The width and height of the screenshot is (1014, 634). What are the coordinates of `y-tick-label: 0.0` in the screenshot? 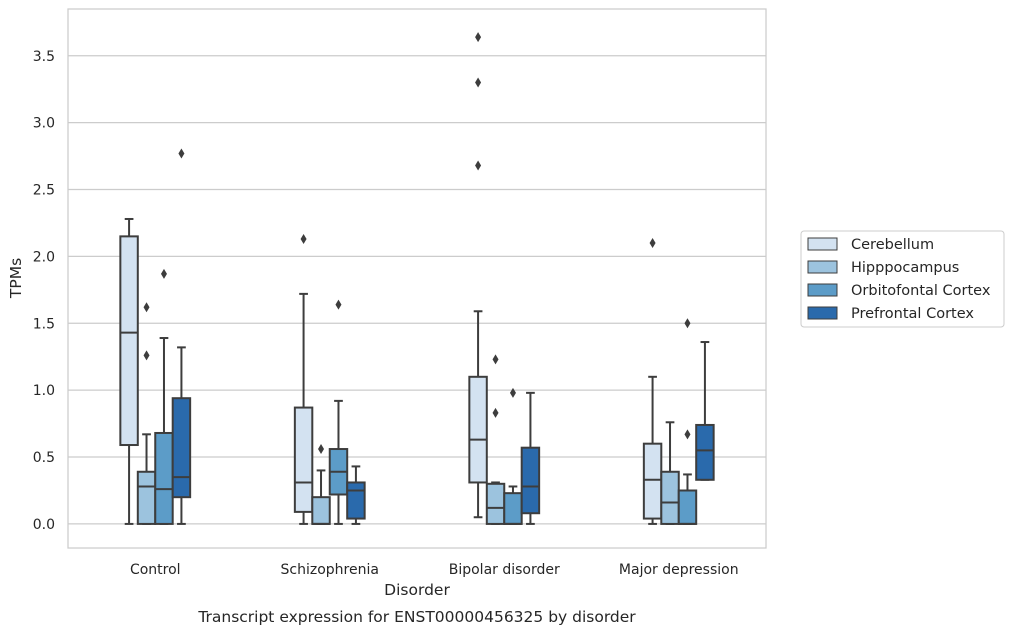 It's located at (44, 525).